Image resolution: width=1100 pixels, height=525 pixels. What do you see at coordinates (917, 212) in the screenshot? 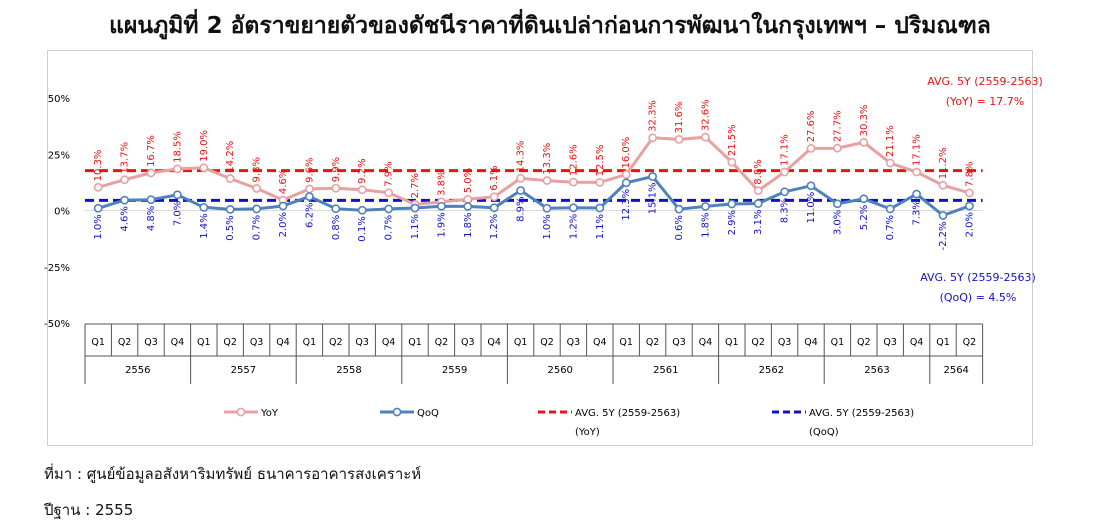
I see `qoq-data-label: 7.3%` at bounding box center [917, 212].